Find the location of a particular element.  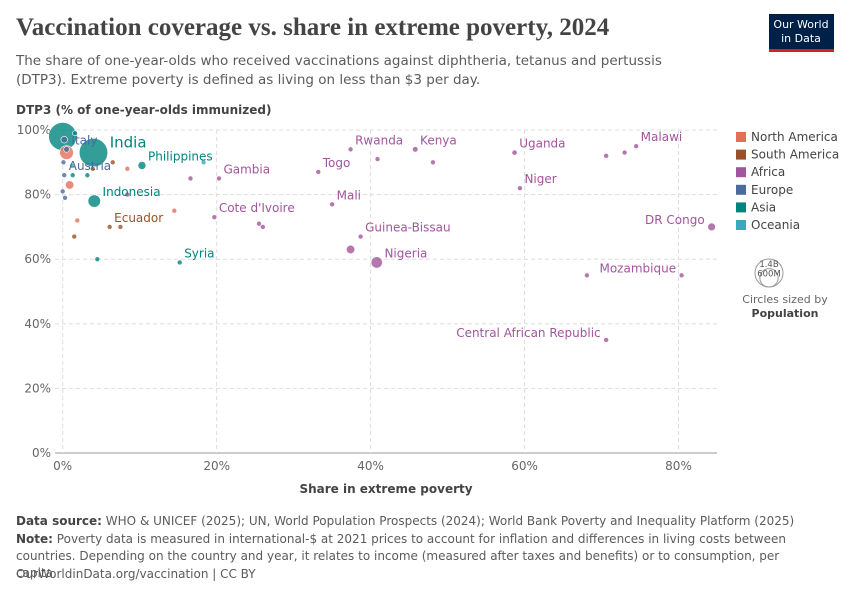

x-axis-label: Share in extreme poverty is located at coordinates (385, 489).